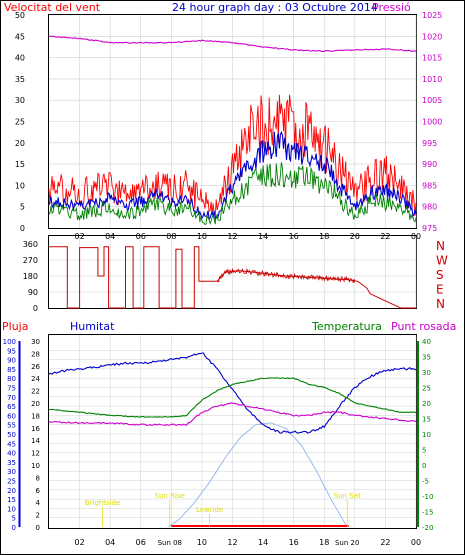 This screenshot has height=555, width=465. I want to click on humidity-tick-label: 50, so click(11, 435).